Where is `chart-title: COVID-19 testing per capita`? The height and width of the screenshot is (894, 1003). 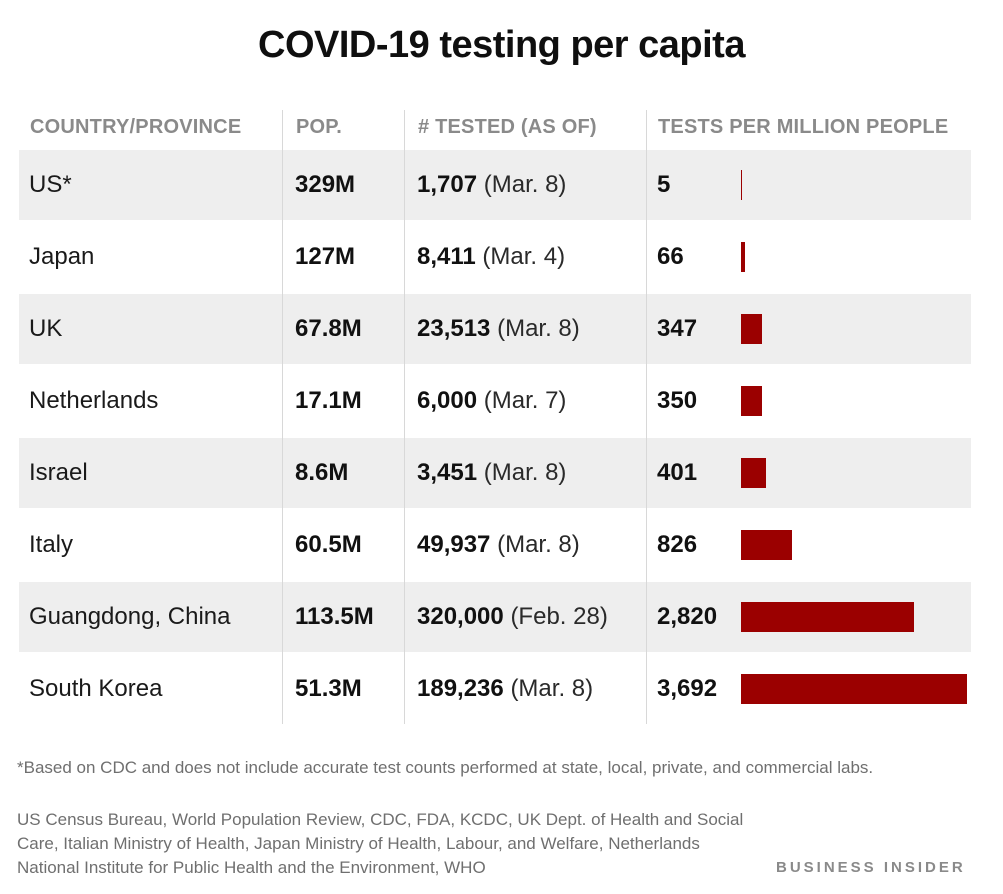
chart-title: COVID-19 testing per capita is located at coordinates (501, 45).